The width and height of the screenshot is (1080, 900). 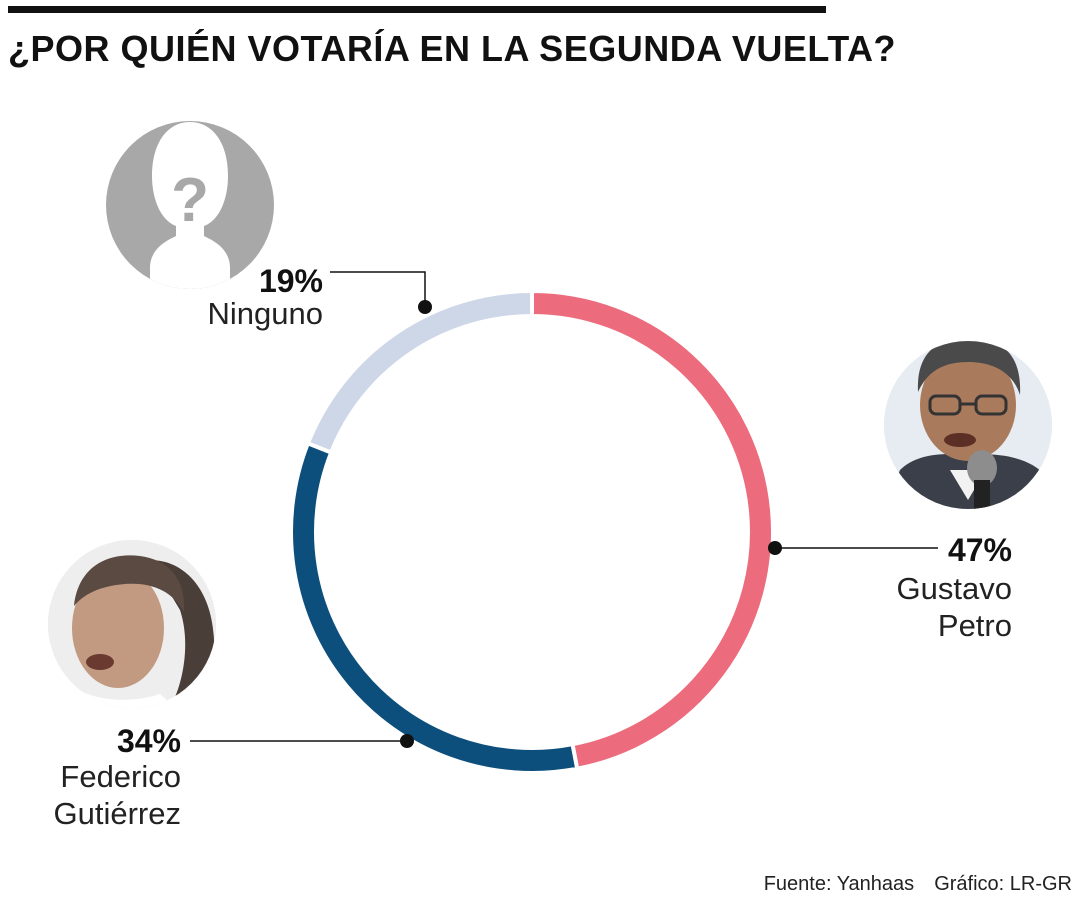 What do you see at coordinates (652, 530) in the screenshot?
I see `slice-petro` at bounding box center [652, 530].